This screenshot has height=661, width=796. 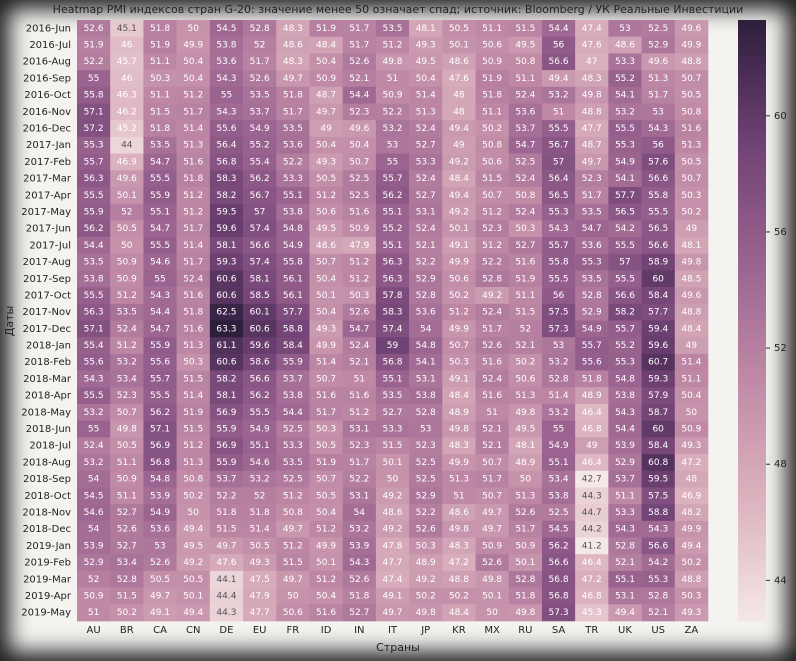 I want to click on cell-label: 56.6, so click(x=658, y=246).